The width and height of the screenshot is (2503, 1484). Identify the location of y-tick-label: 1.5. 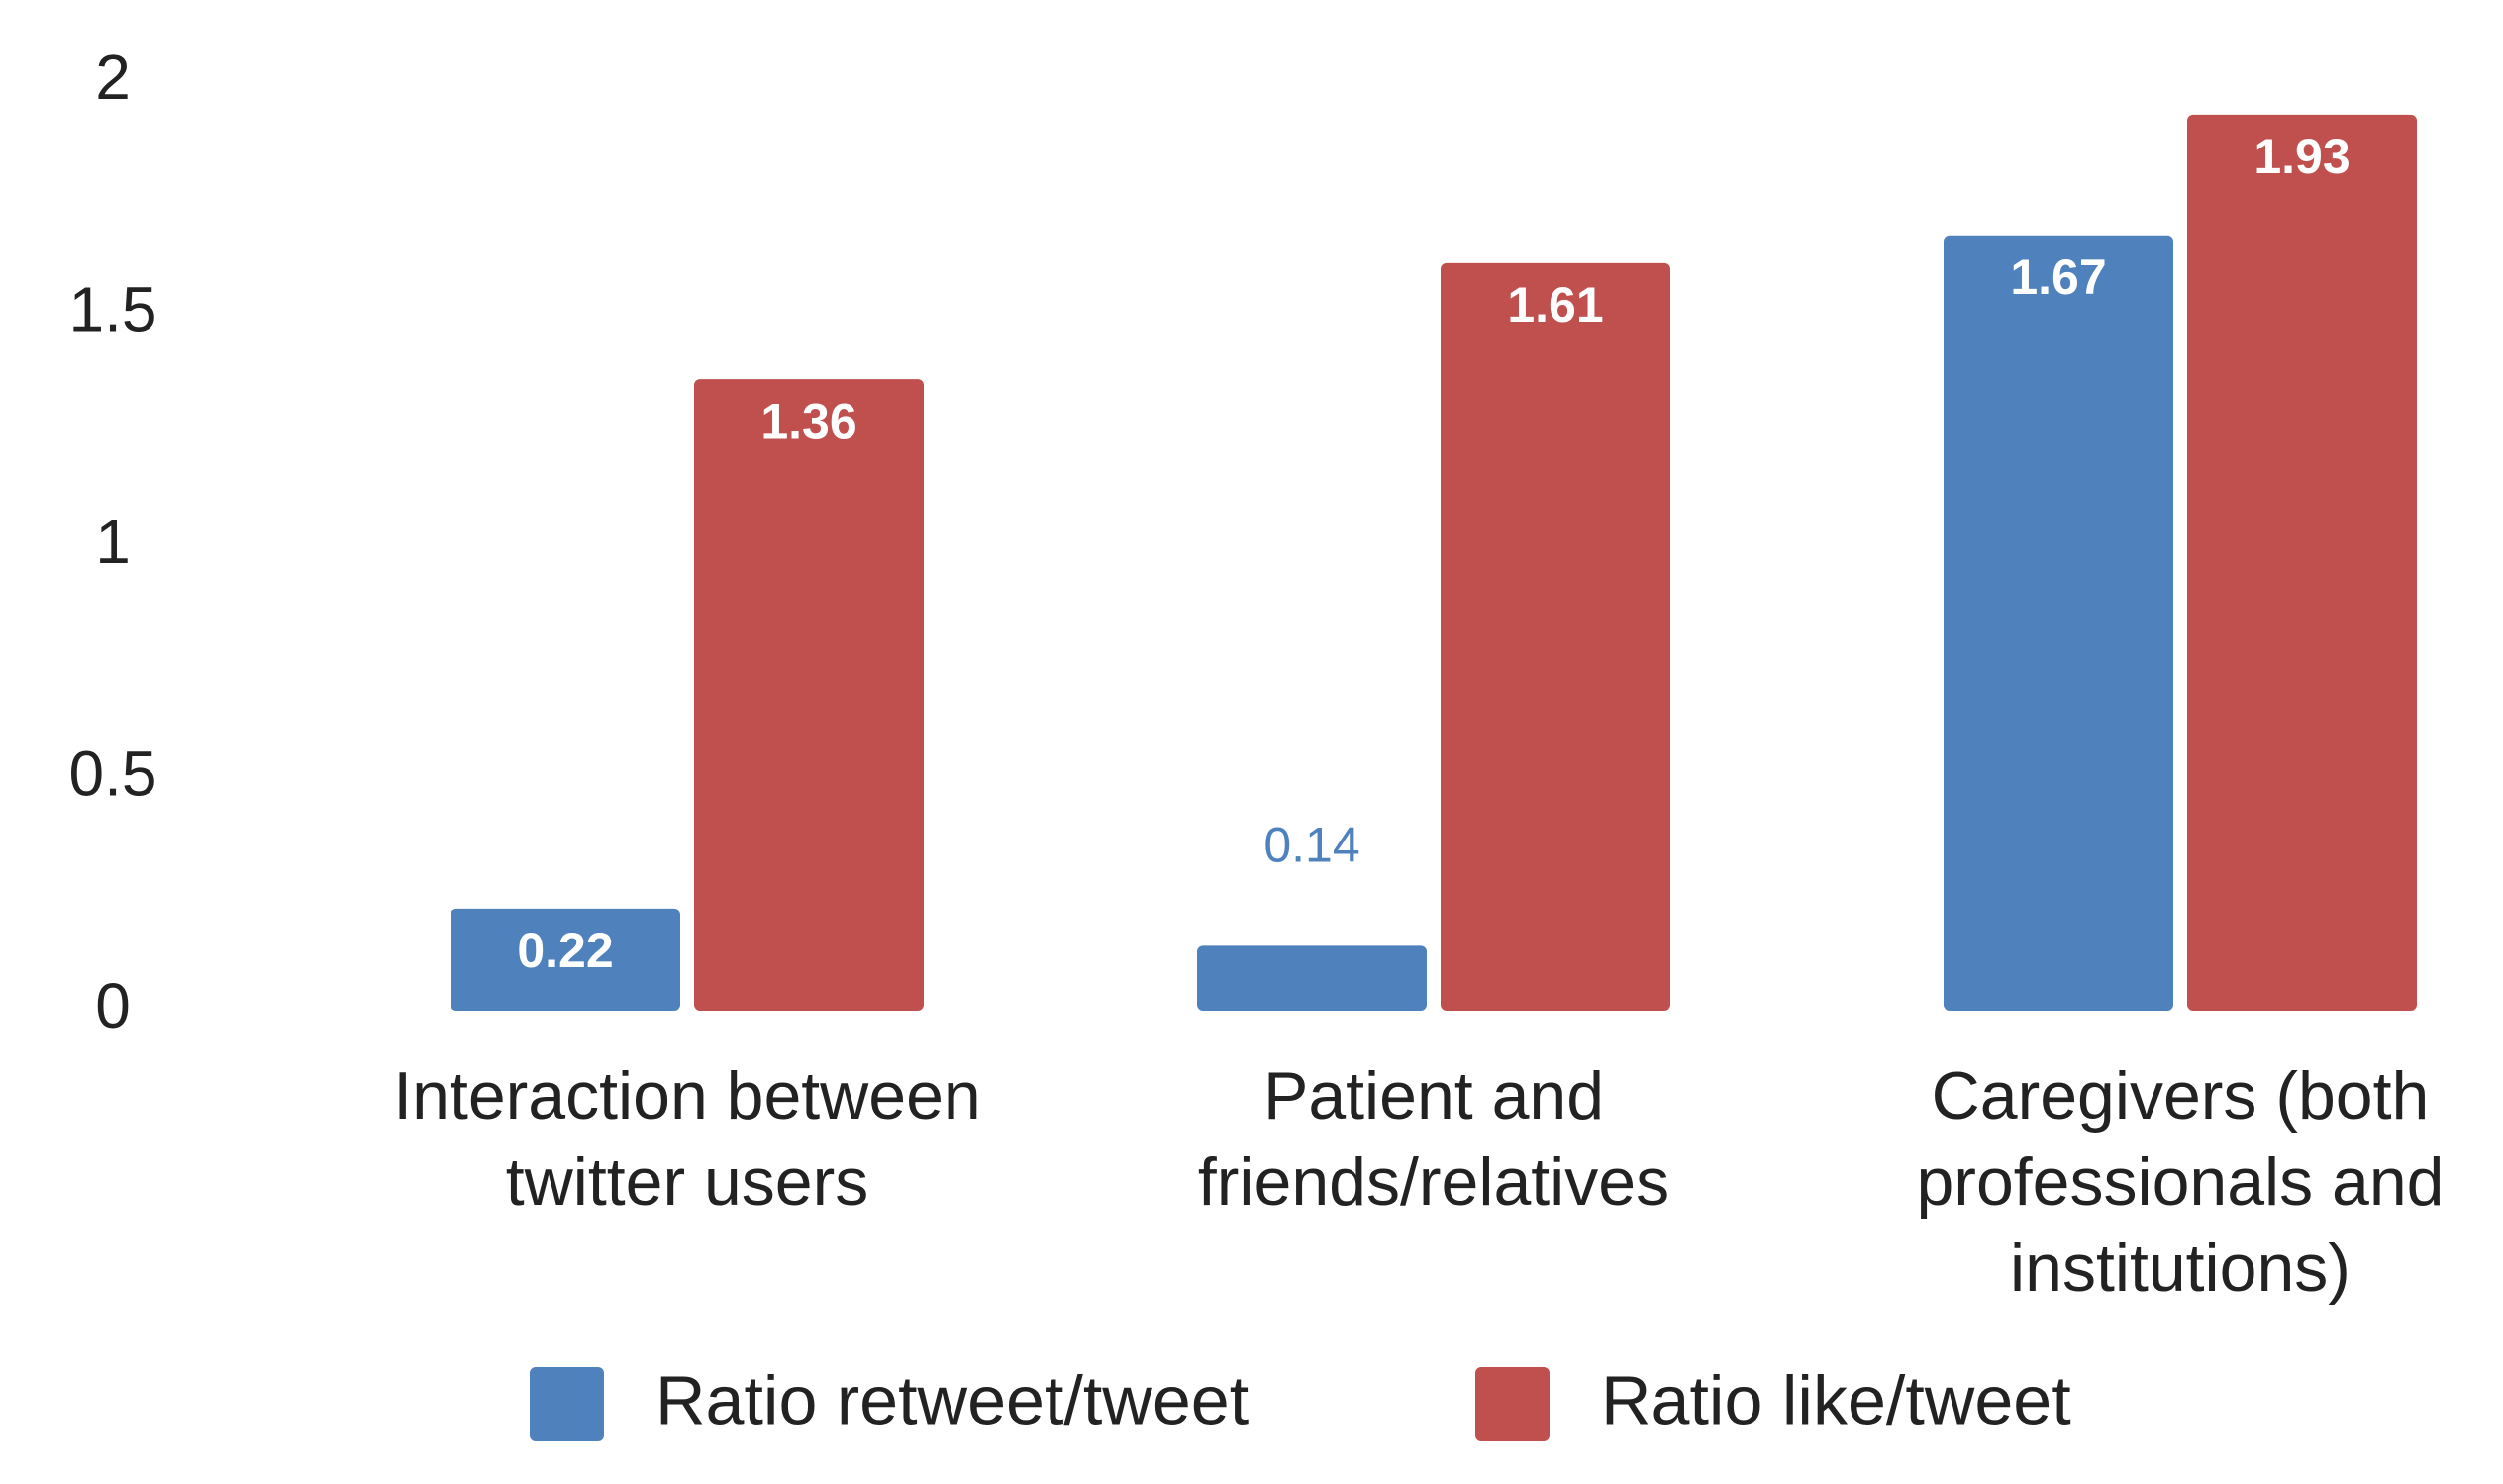
(113, 309).